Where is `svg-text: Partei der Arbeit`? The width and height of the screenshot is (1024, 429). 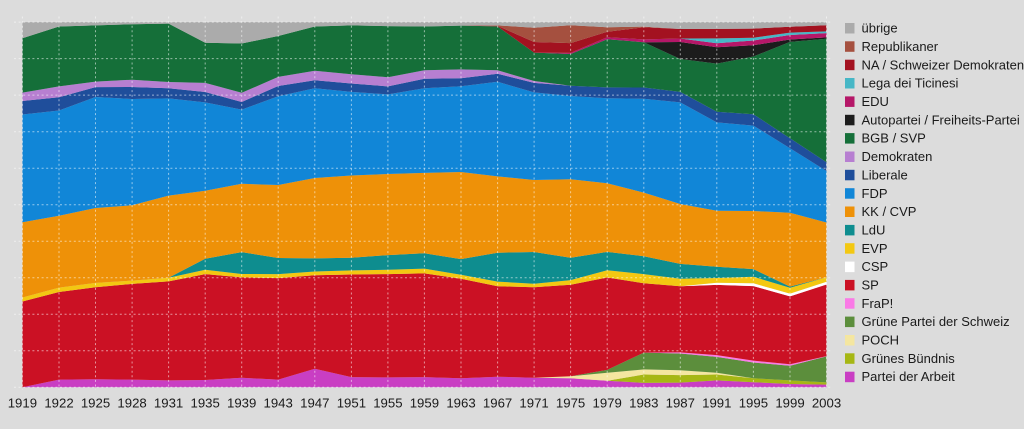 svg-text: Partei der Arbeit is located at coordinates (909, 376).